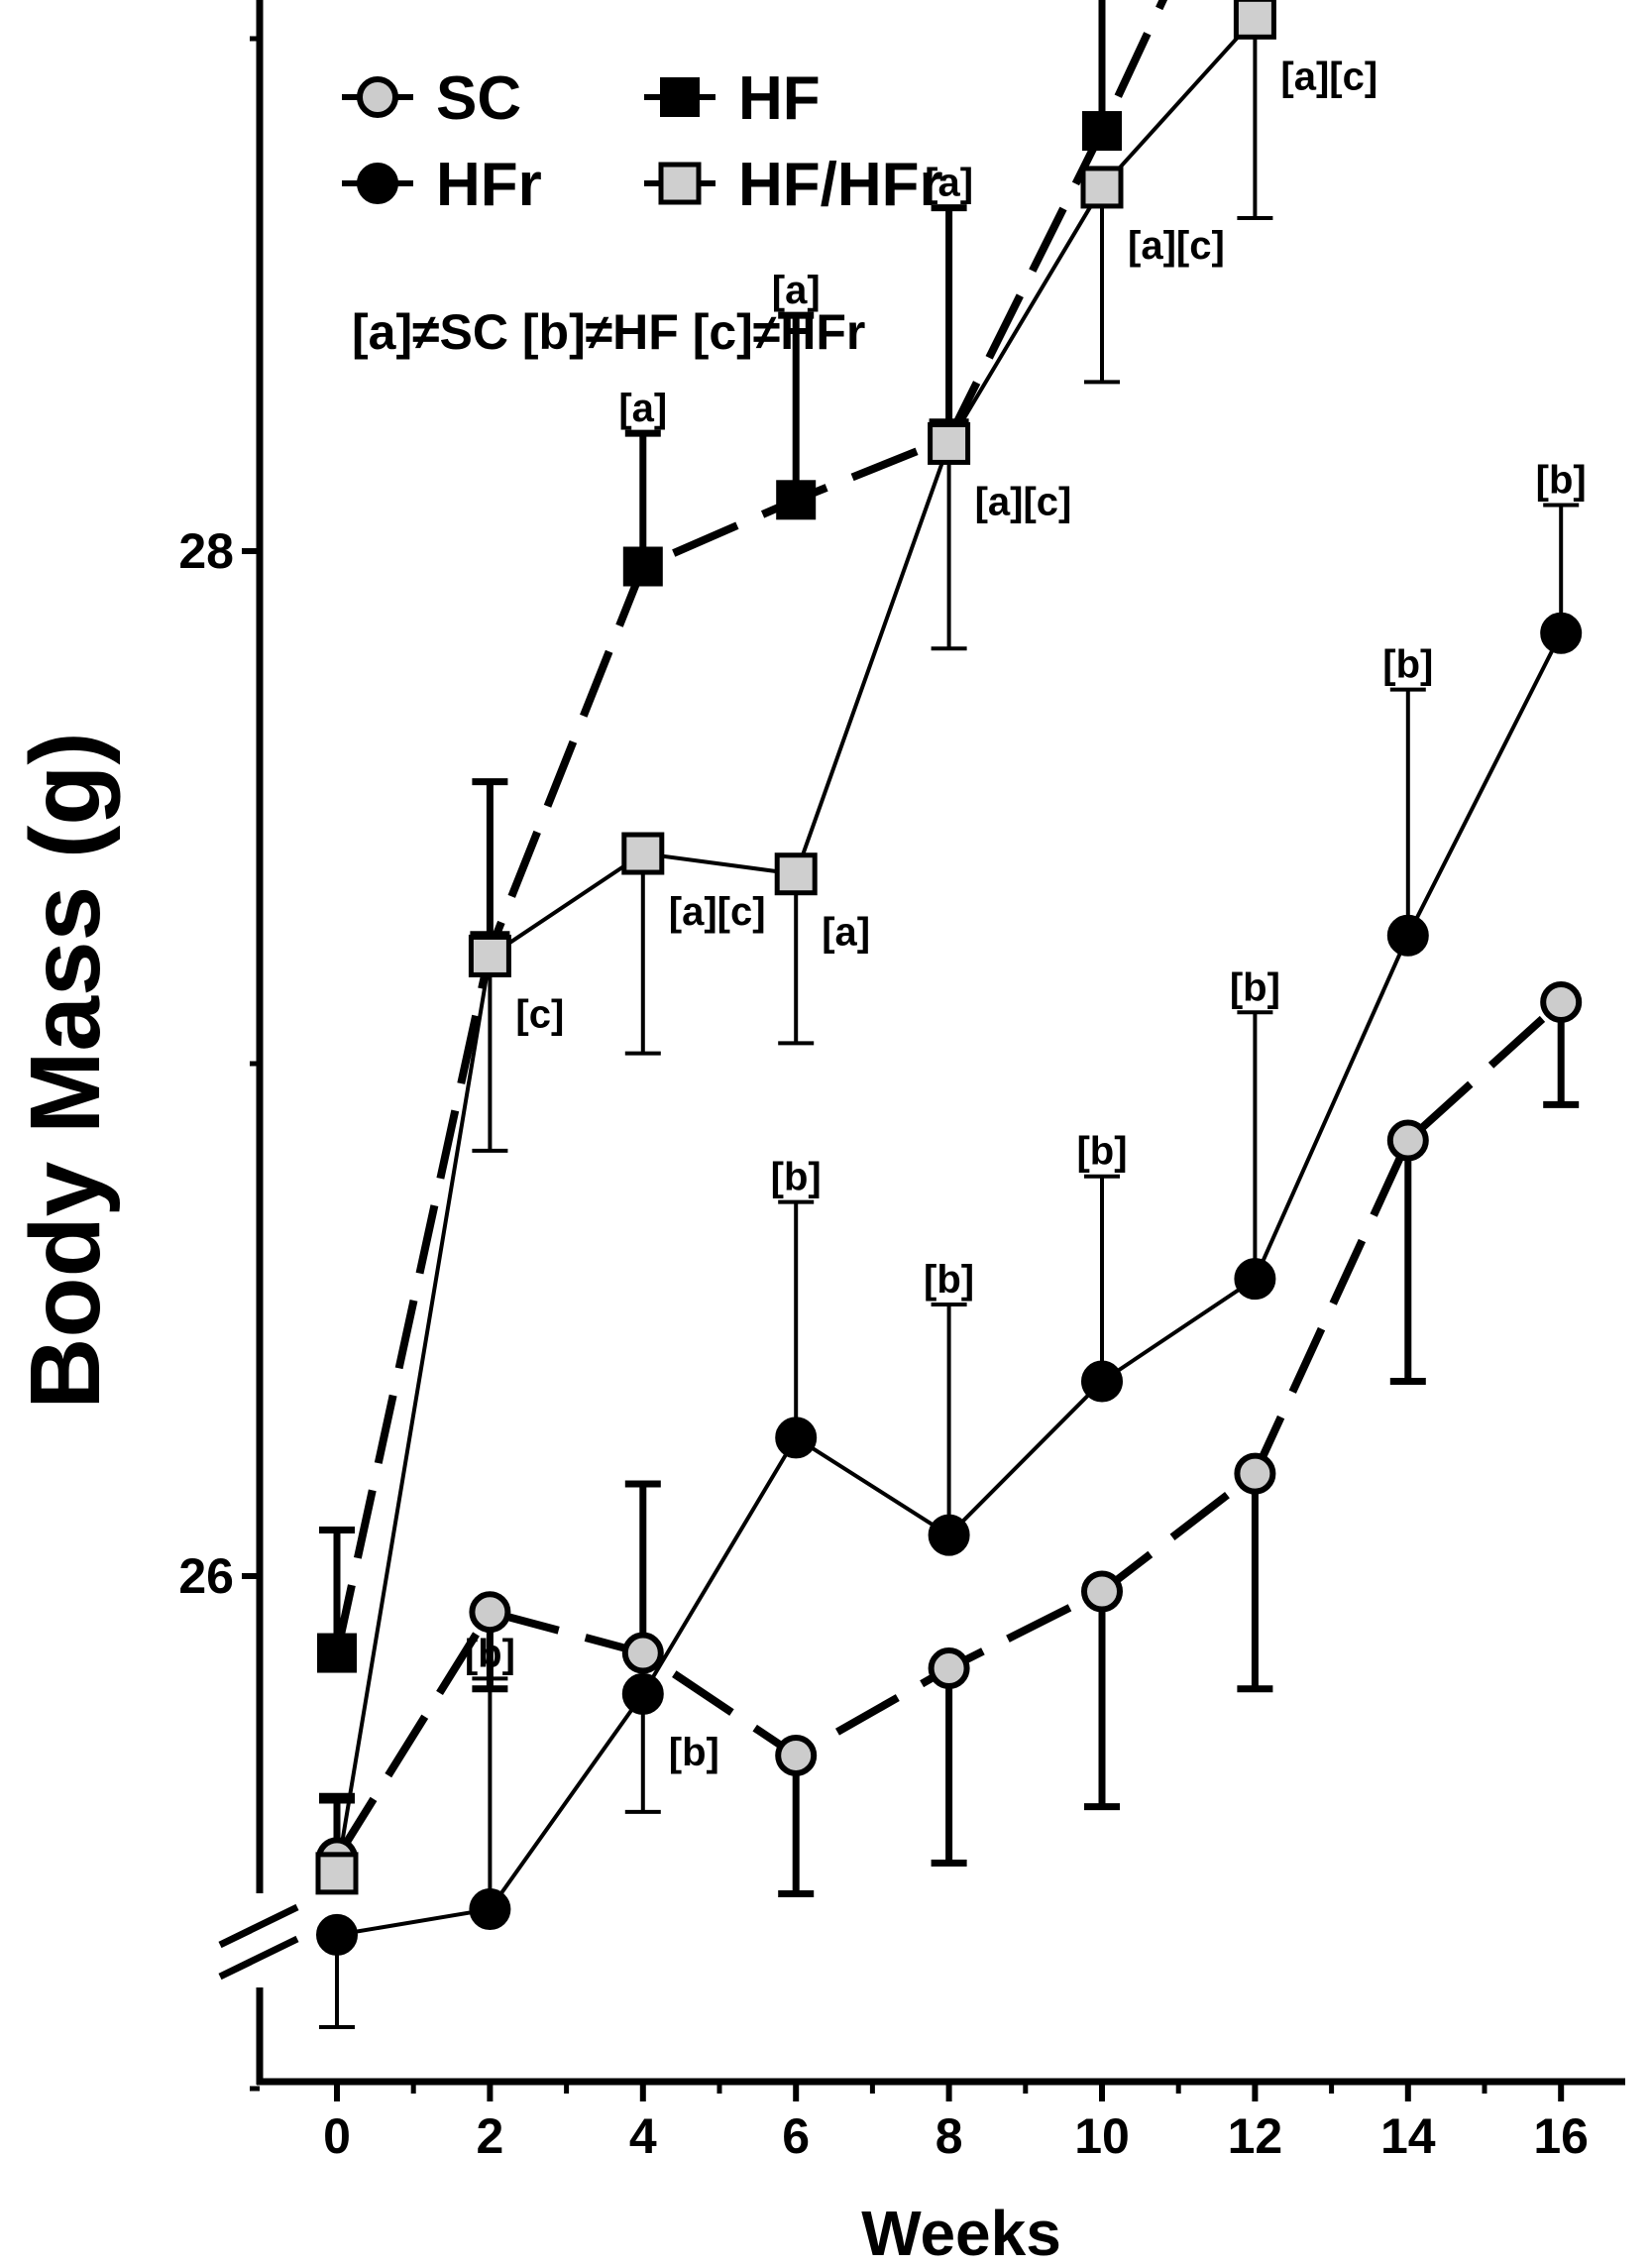 This screenshot has height=2268, width=1651. What do you see at coordinates (642, 141) in the screenshot?
I see `legend: SC HFr HF HF/HFr` at bounding box center [642, 141].